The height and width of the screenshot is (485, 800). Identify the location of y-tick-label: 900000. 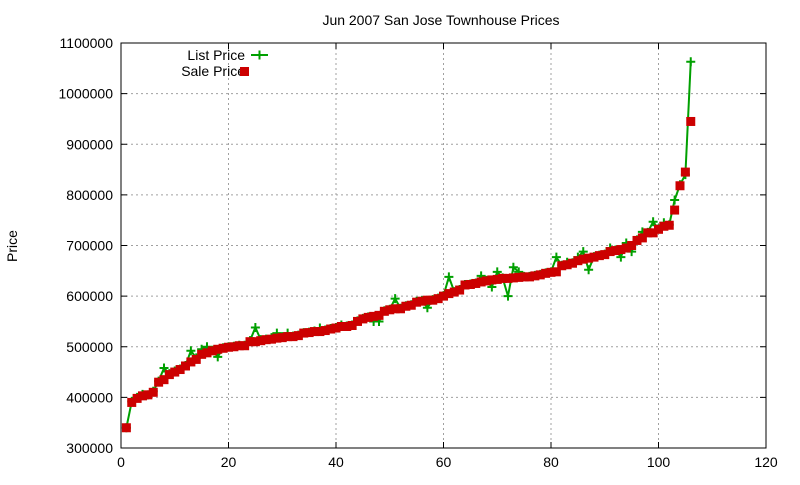
(89, 144).